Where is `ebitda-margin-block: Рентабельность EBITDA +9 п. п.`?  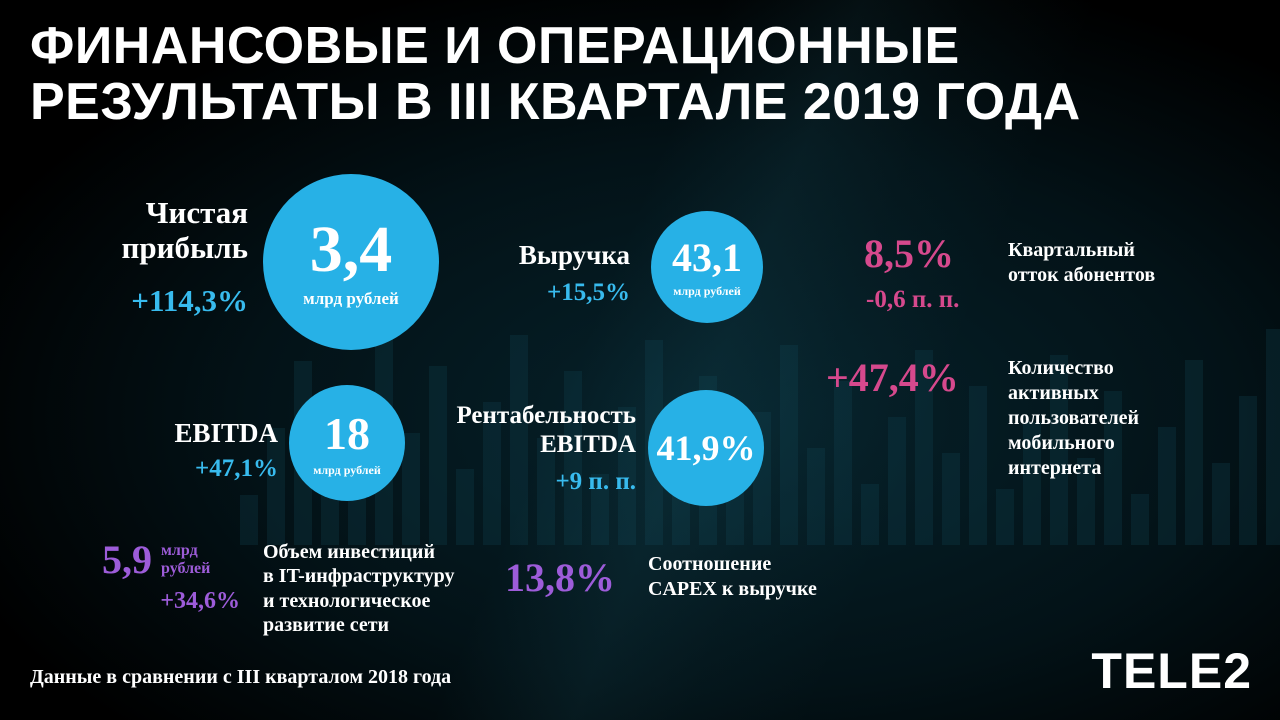 ebitda-margin-block: Рентабельность EBITDA +9 п. п. is located at coordinates (538, 449).